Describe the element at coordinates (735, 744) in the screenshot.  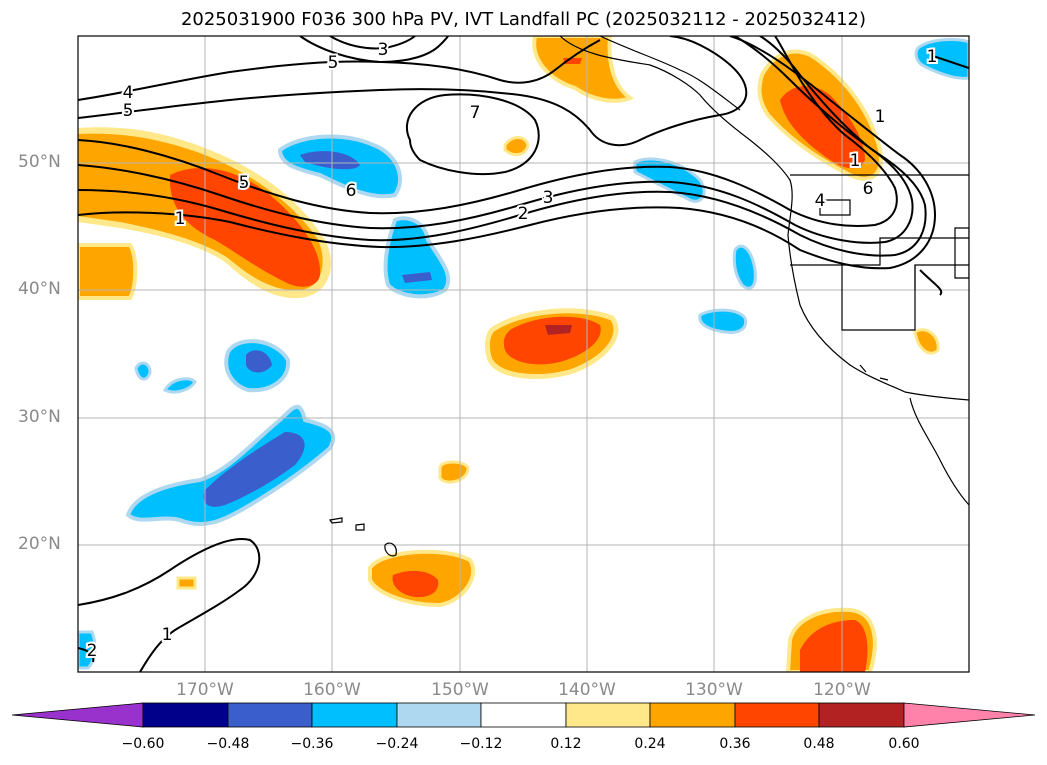
I see `colorbar-tick-label: 0.36` at that location.